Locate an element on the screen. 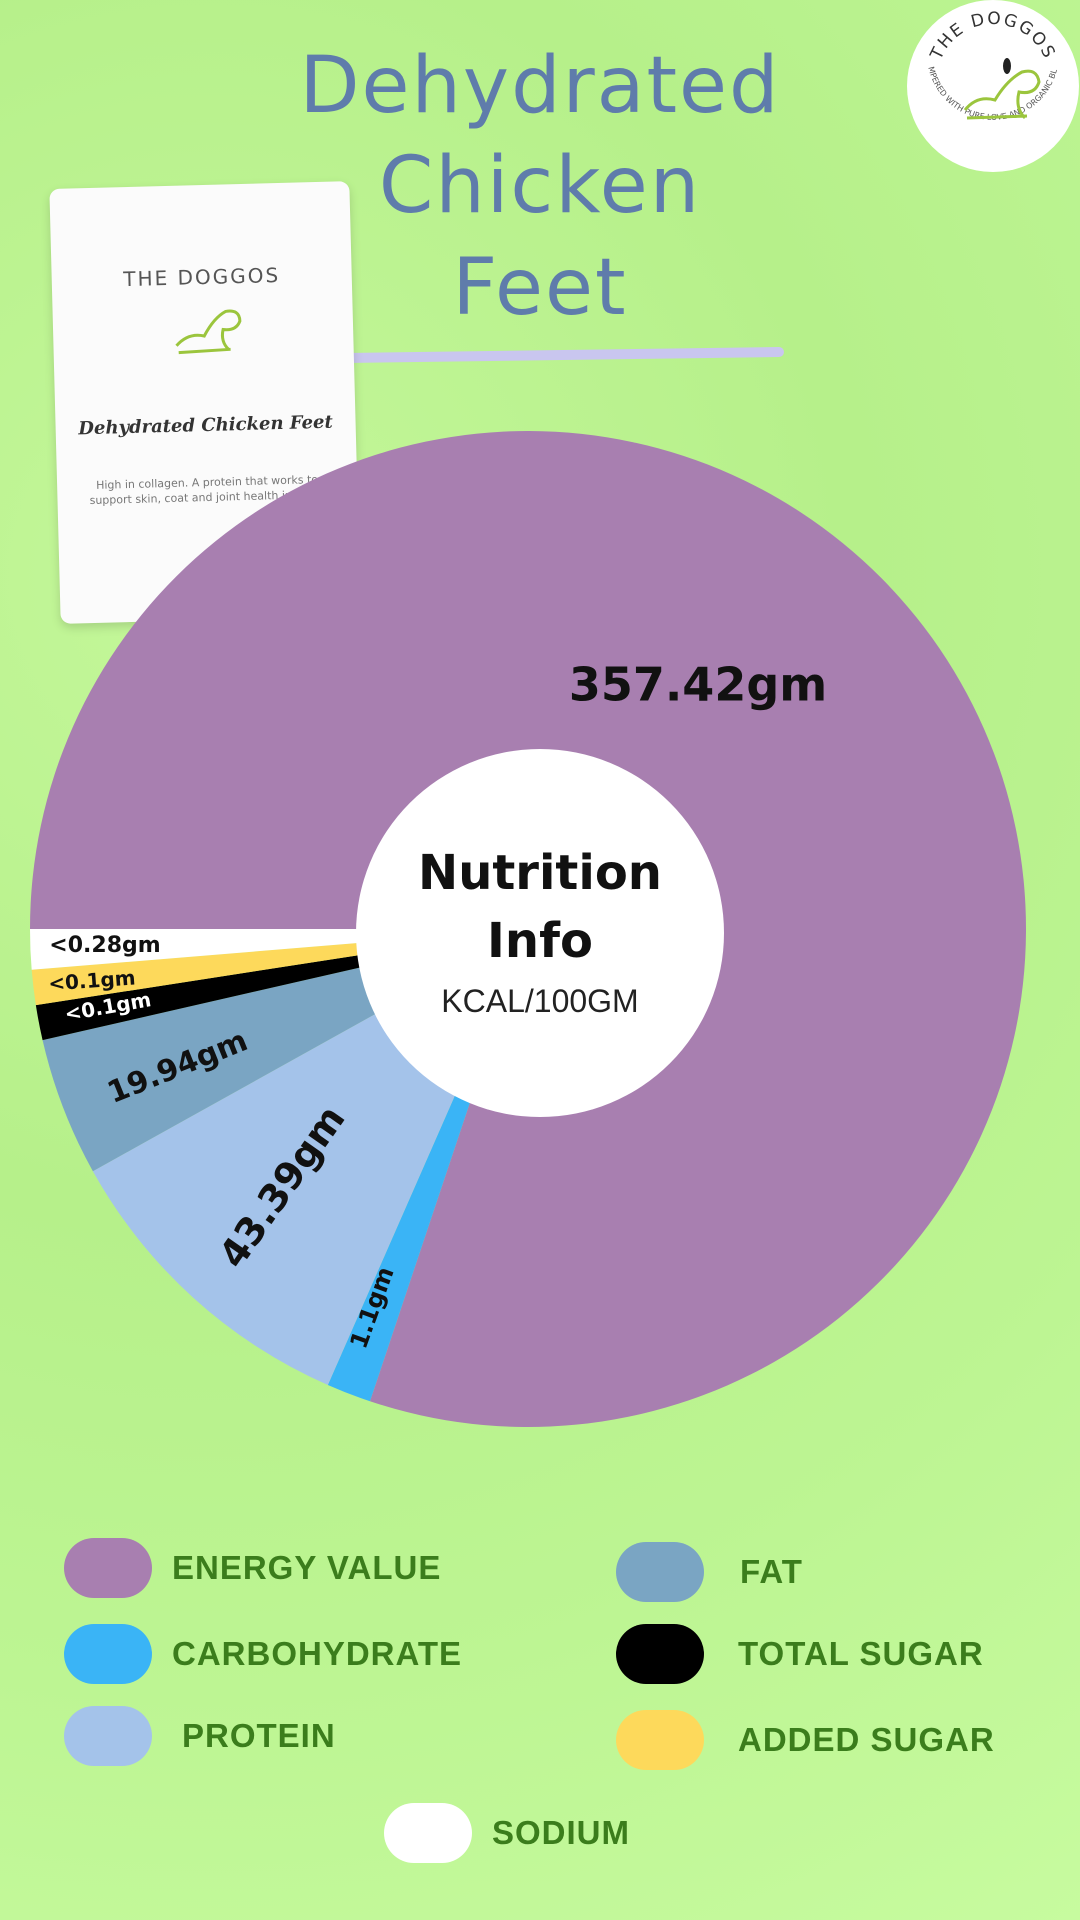 Image resolution: width=1080 pixels, height=1920 pixels. legend-item-fat: FAT is located at coordinates (709, 1572).